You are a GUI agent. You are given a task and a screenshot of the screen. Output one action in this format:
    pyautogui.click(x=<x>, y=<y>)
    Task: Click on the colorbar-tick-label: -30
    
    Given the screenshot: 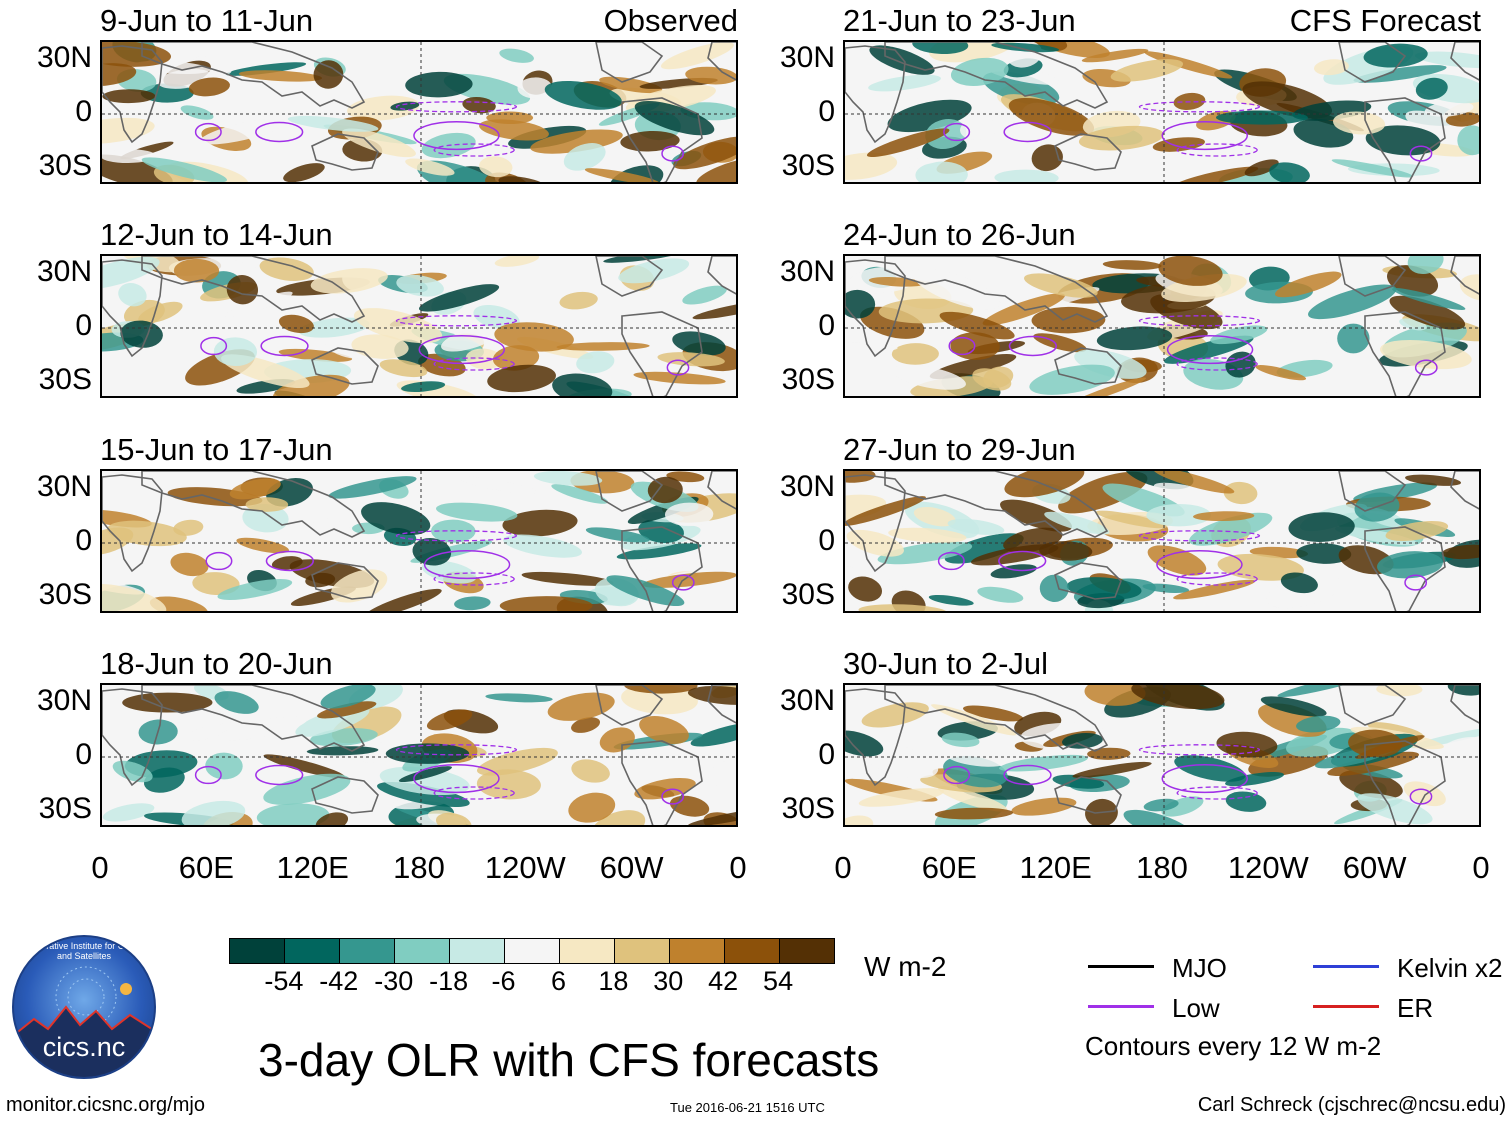 What is the action you would take?
    pyautogui.click(x=394, y=981)
    